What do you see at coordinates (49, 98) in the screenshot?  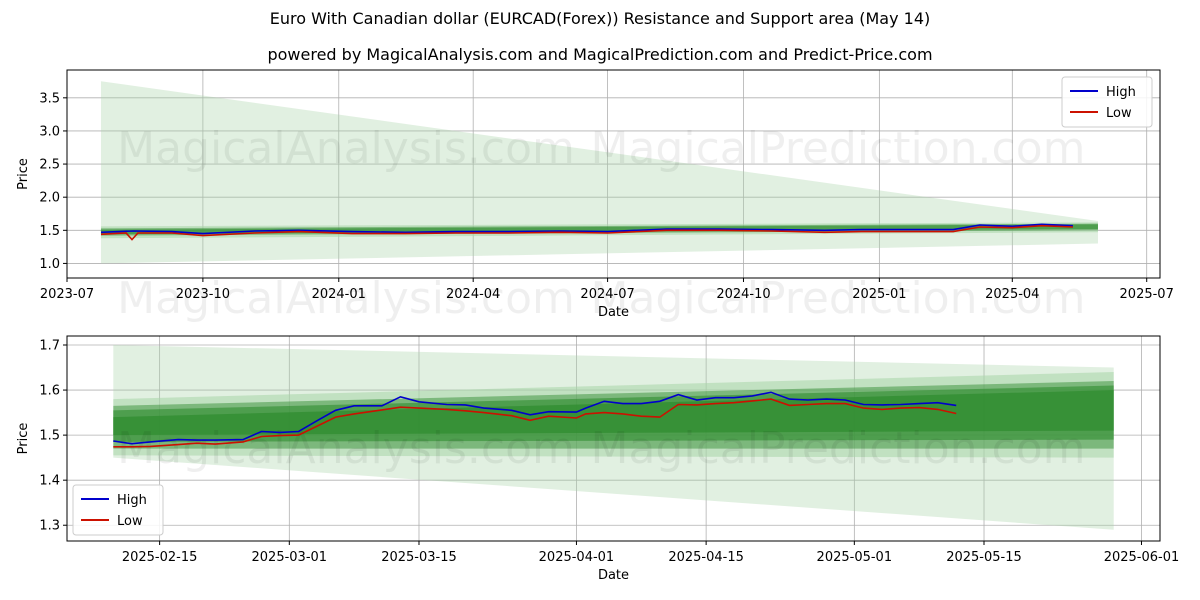 I see `y-tick-label: 3.5` at bounding box center [49, 98].